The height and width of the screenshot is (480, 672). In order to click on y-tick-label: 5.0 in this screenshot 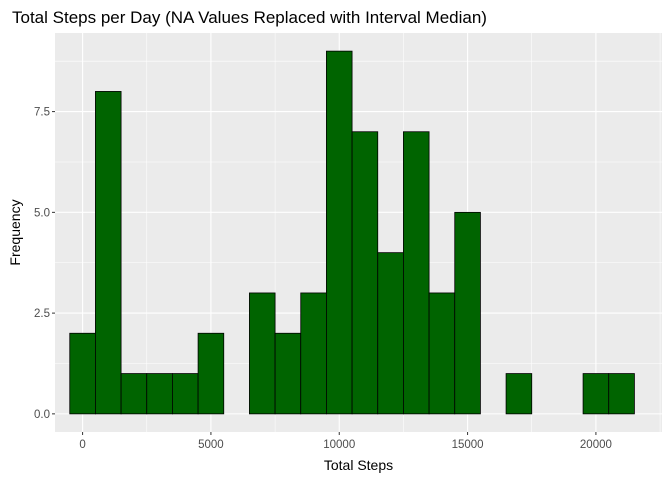, I will do `click(42, 213)`.